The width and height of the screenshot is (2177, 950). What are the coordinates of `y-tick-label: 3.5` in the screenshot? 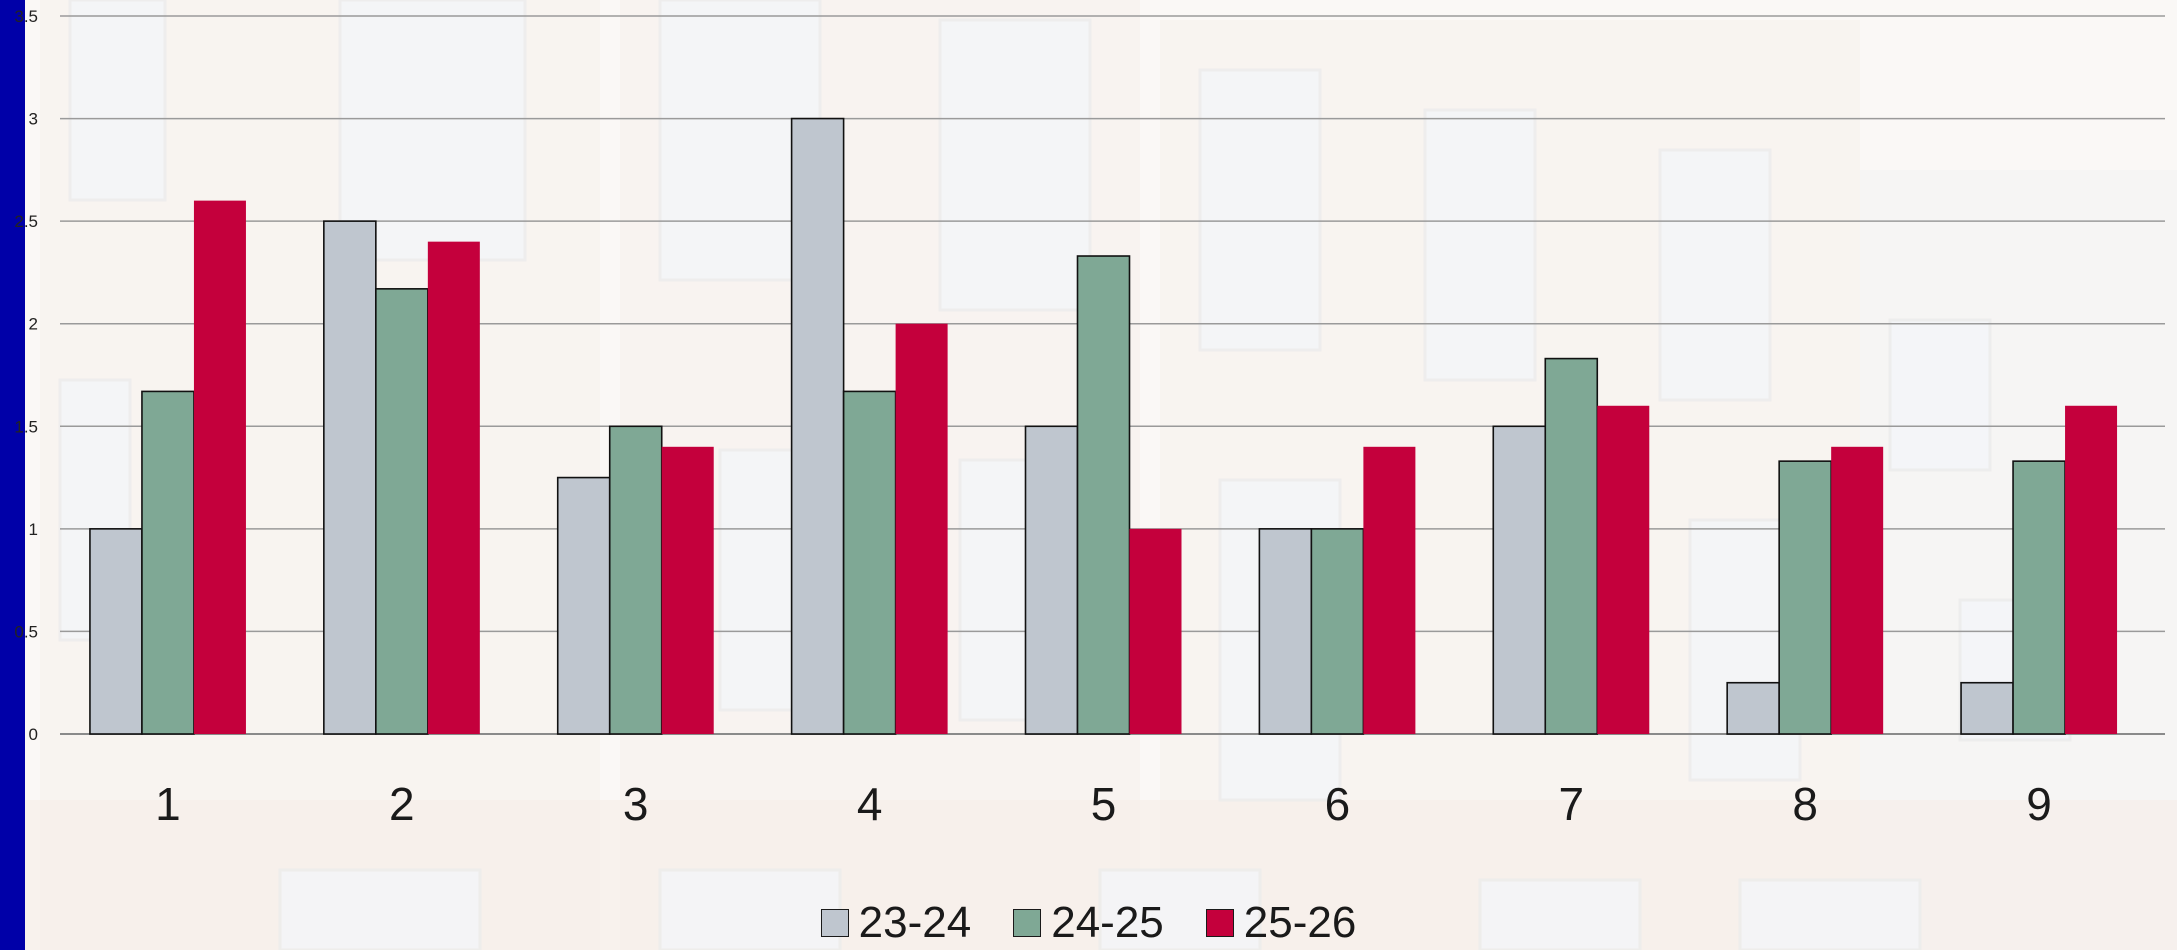 It's located at (26, 16).